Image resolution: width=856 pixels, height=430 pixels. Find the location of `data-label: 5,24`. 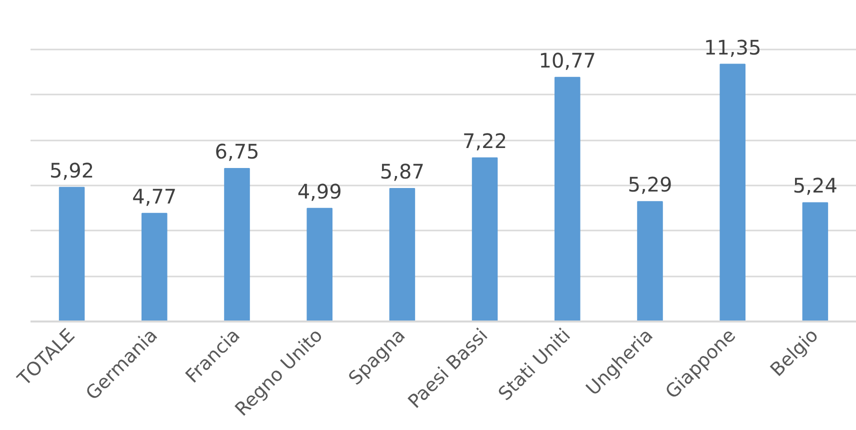

data-label: 5,24 is located at coordinates (815, 186).